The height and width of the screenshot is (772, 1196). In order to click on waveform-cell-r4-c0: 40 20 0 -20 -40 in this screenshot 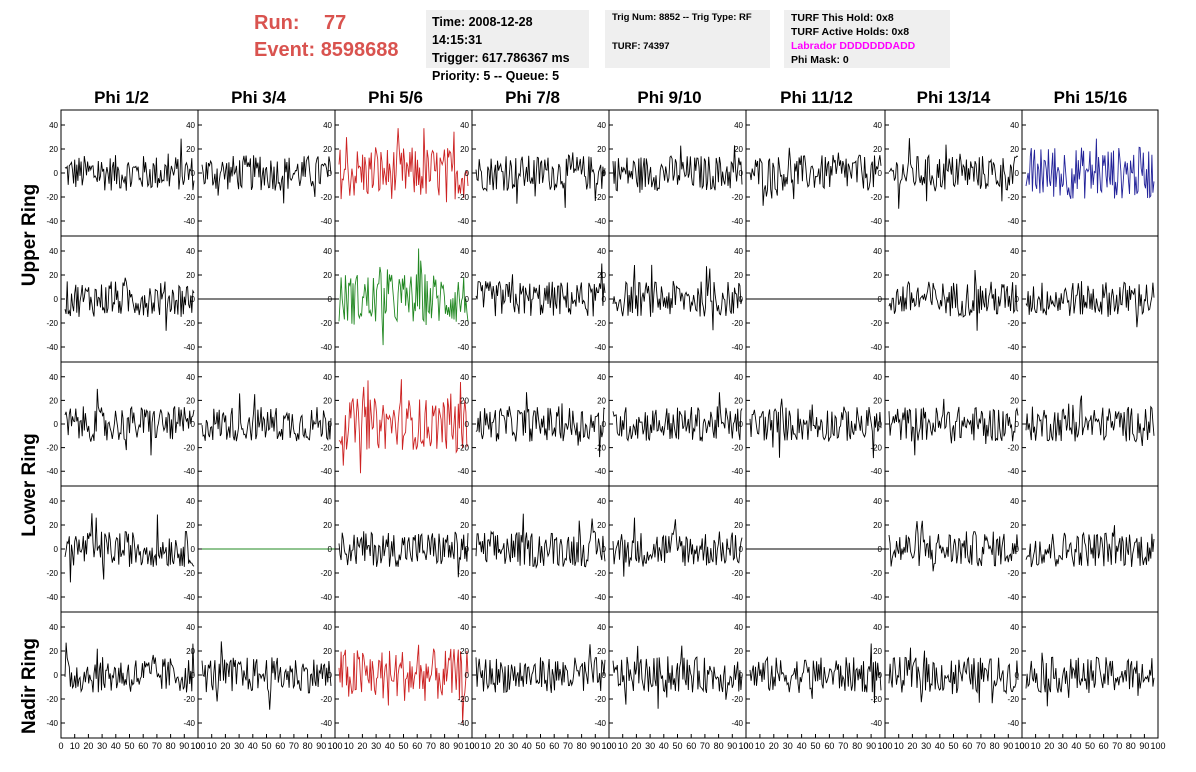, I will do `click(122, 675)`.